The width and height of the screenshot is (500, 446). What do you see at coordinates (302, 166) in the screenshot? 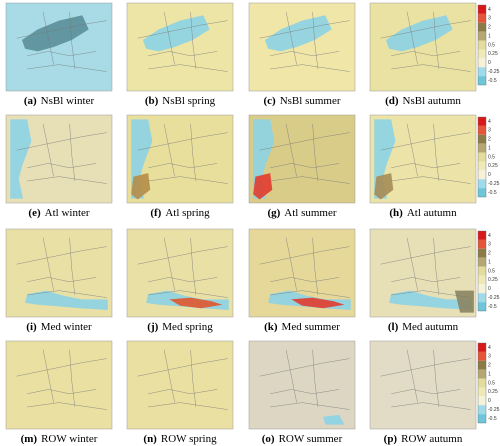
I see `map-panel: (g) Atl summer` at bounding box center [302, 166].